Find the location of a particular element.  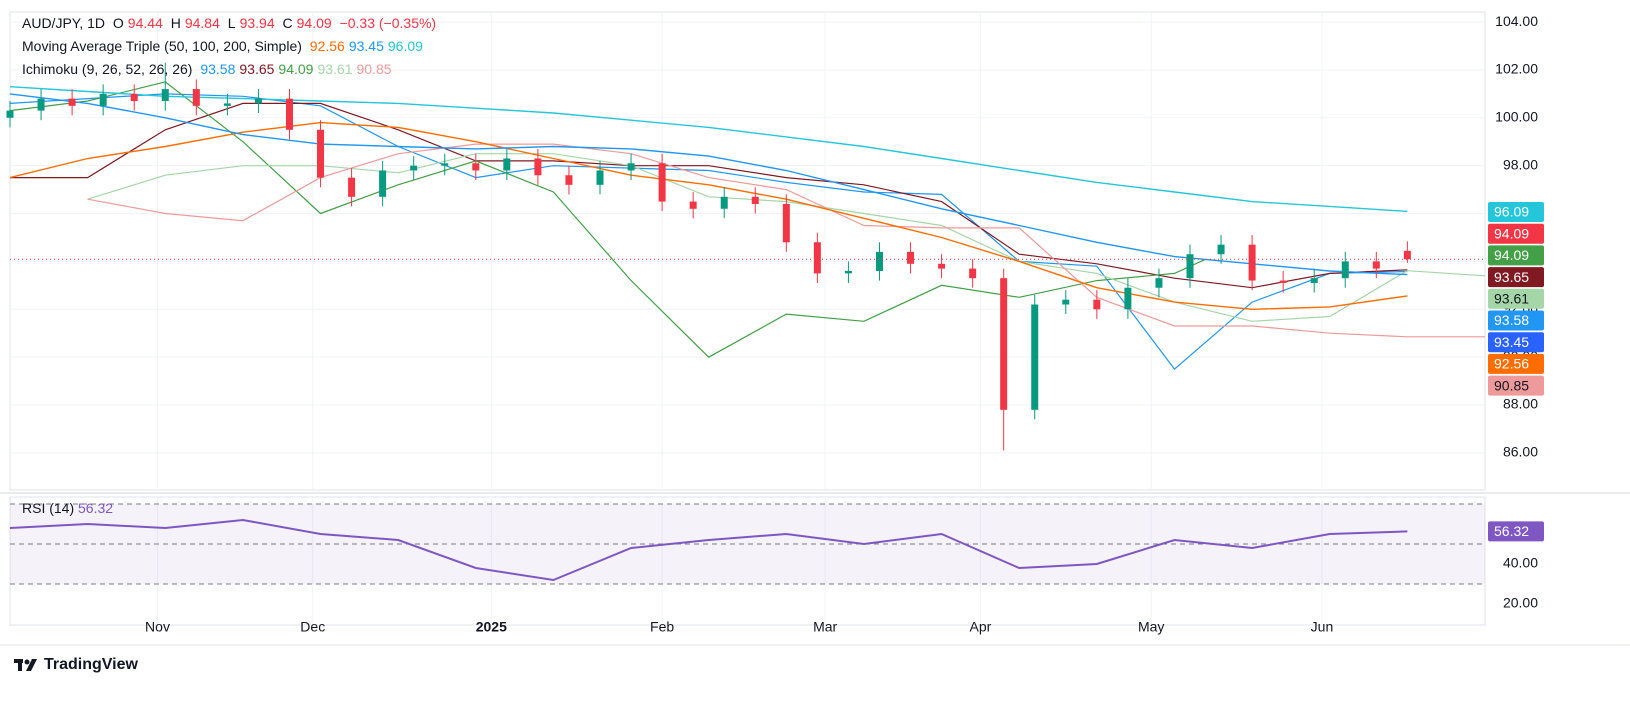

y-tick-label: 102.00 is located at coordinates (1516, 69).